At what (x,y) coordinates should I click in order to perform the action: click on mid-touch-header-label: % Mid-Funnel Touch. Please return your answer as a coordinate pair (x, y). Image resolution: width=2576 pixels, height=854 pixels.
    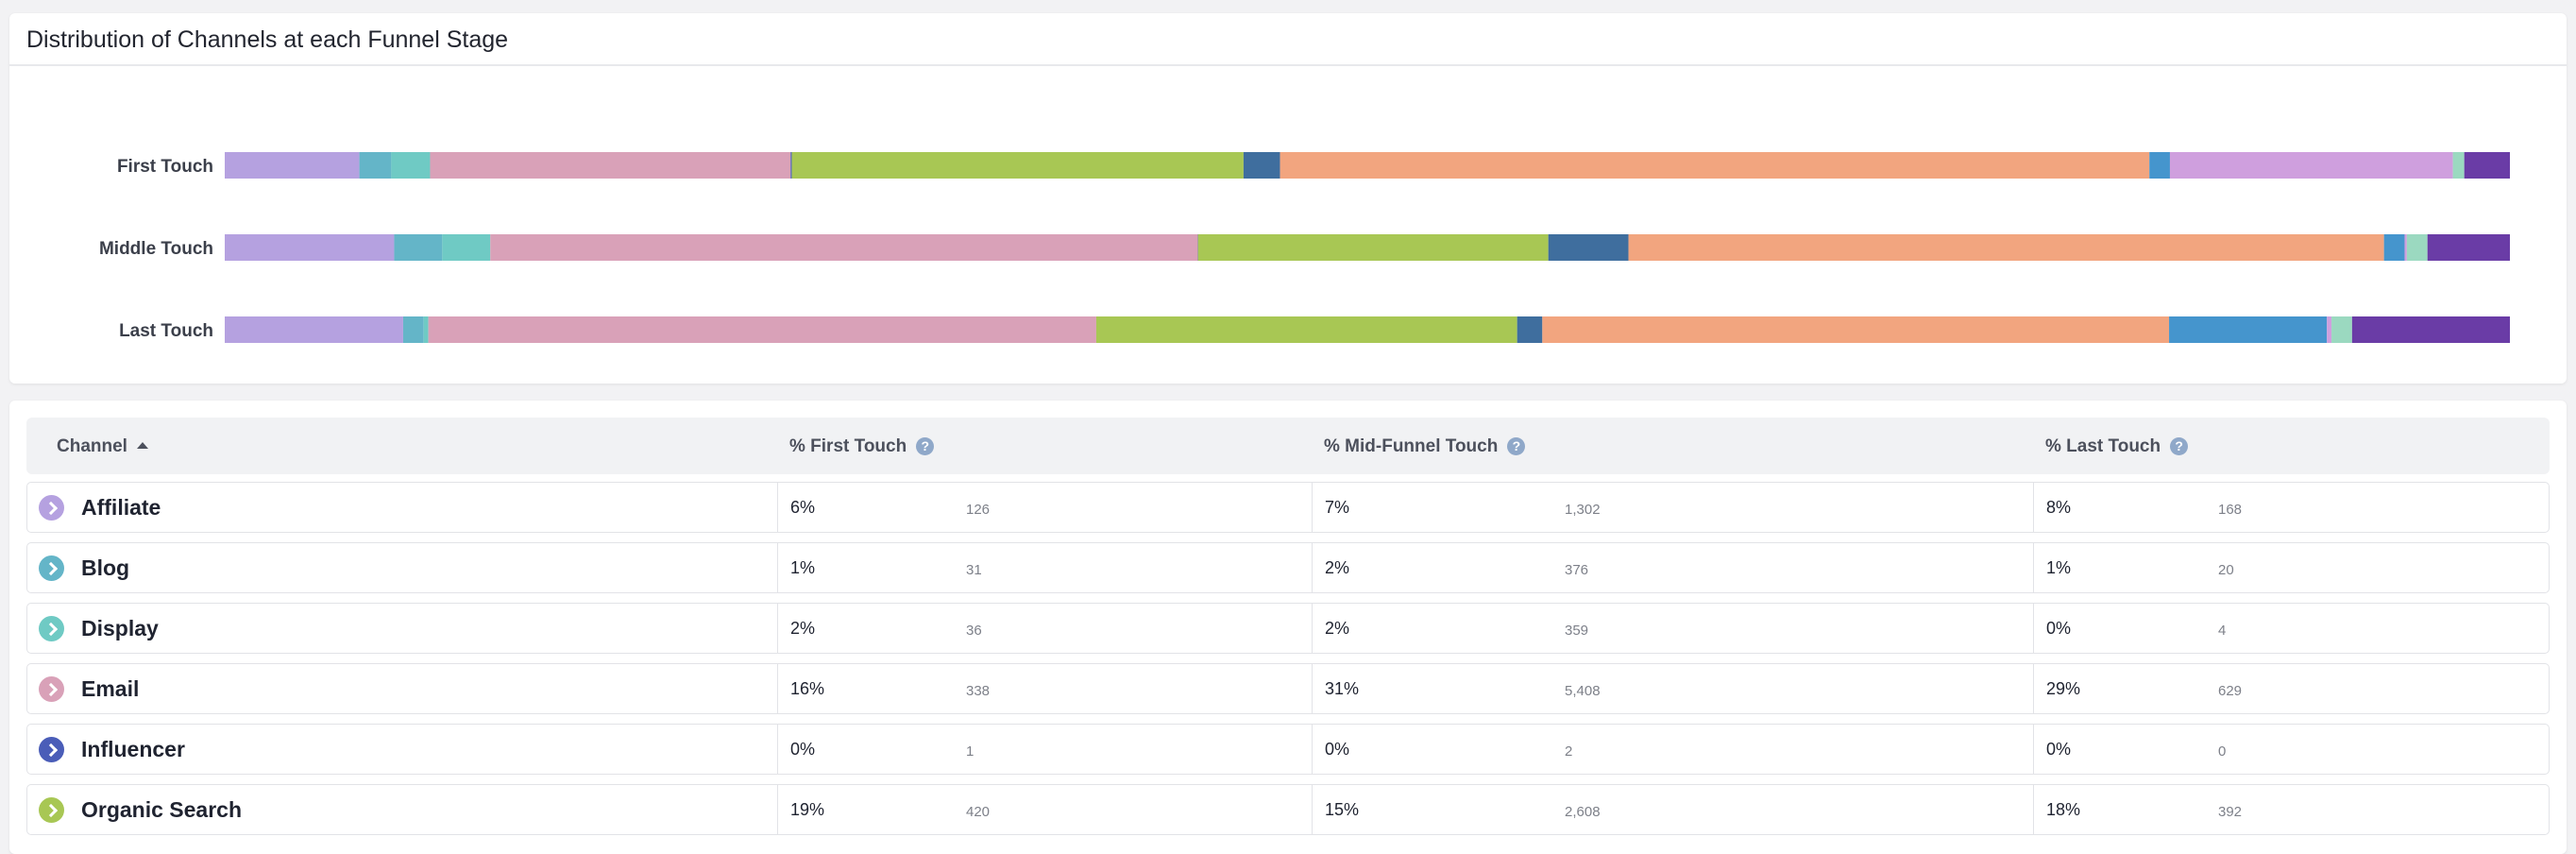
    Looking at the image, I should click on (1411, 446).